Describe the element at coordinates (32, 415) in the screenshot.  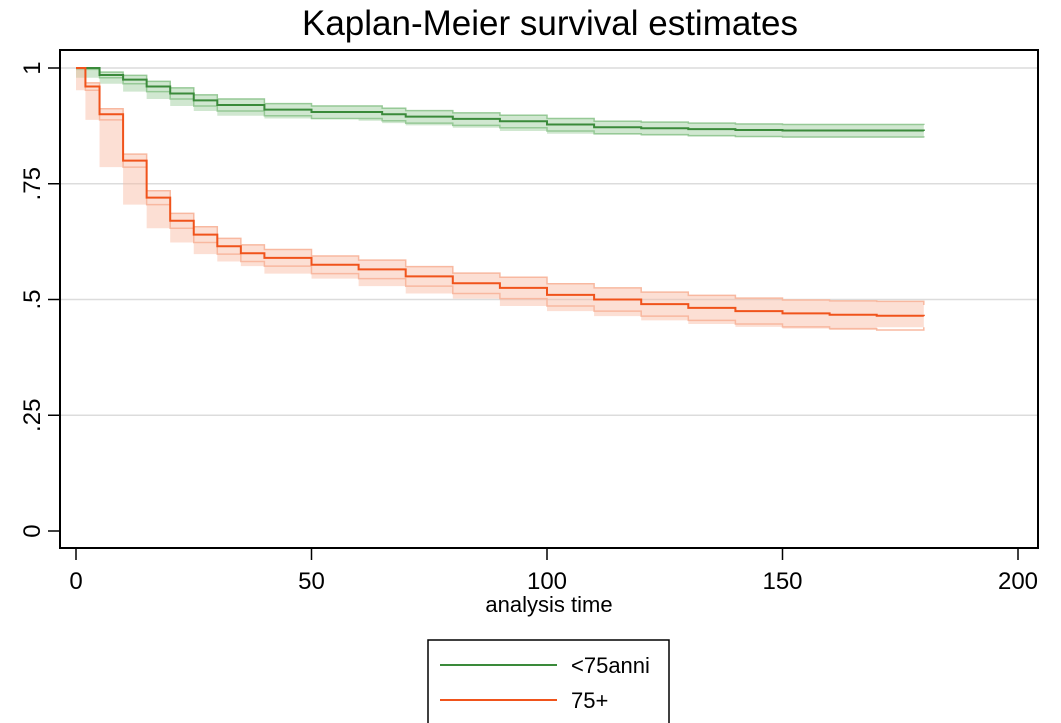
I see `y-tick-label-1: .25` at that location.